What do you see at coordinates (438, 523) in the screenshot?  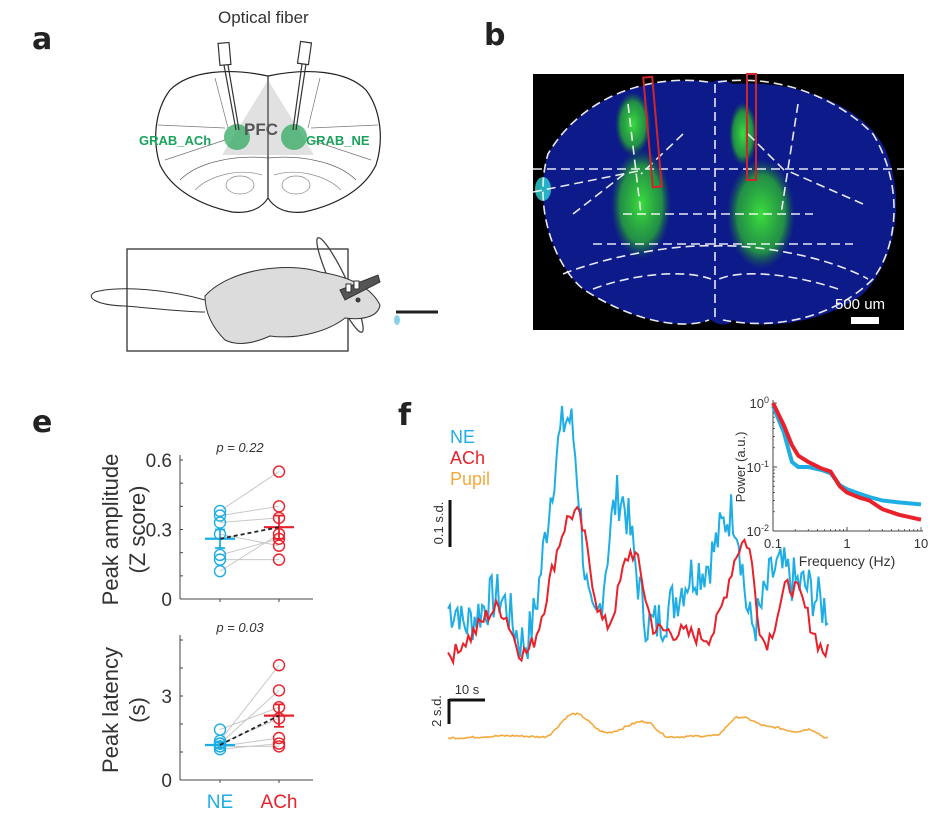 I see `signal-scale-label: 0.1 s.d.` at bounding box center [438, 523].